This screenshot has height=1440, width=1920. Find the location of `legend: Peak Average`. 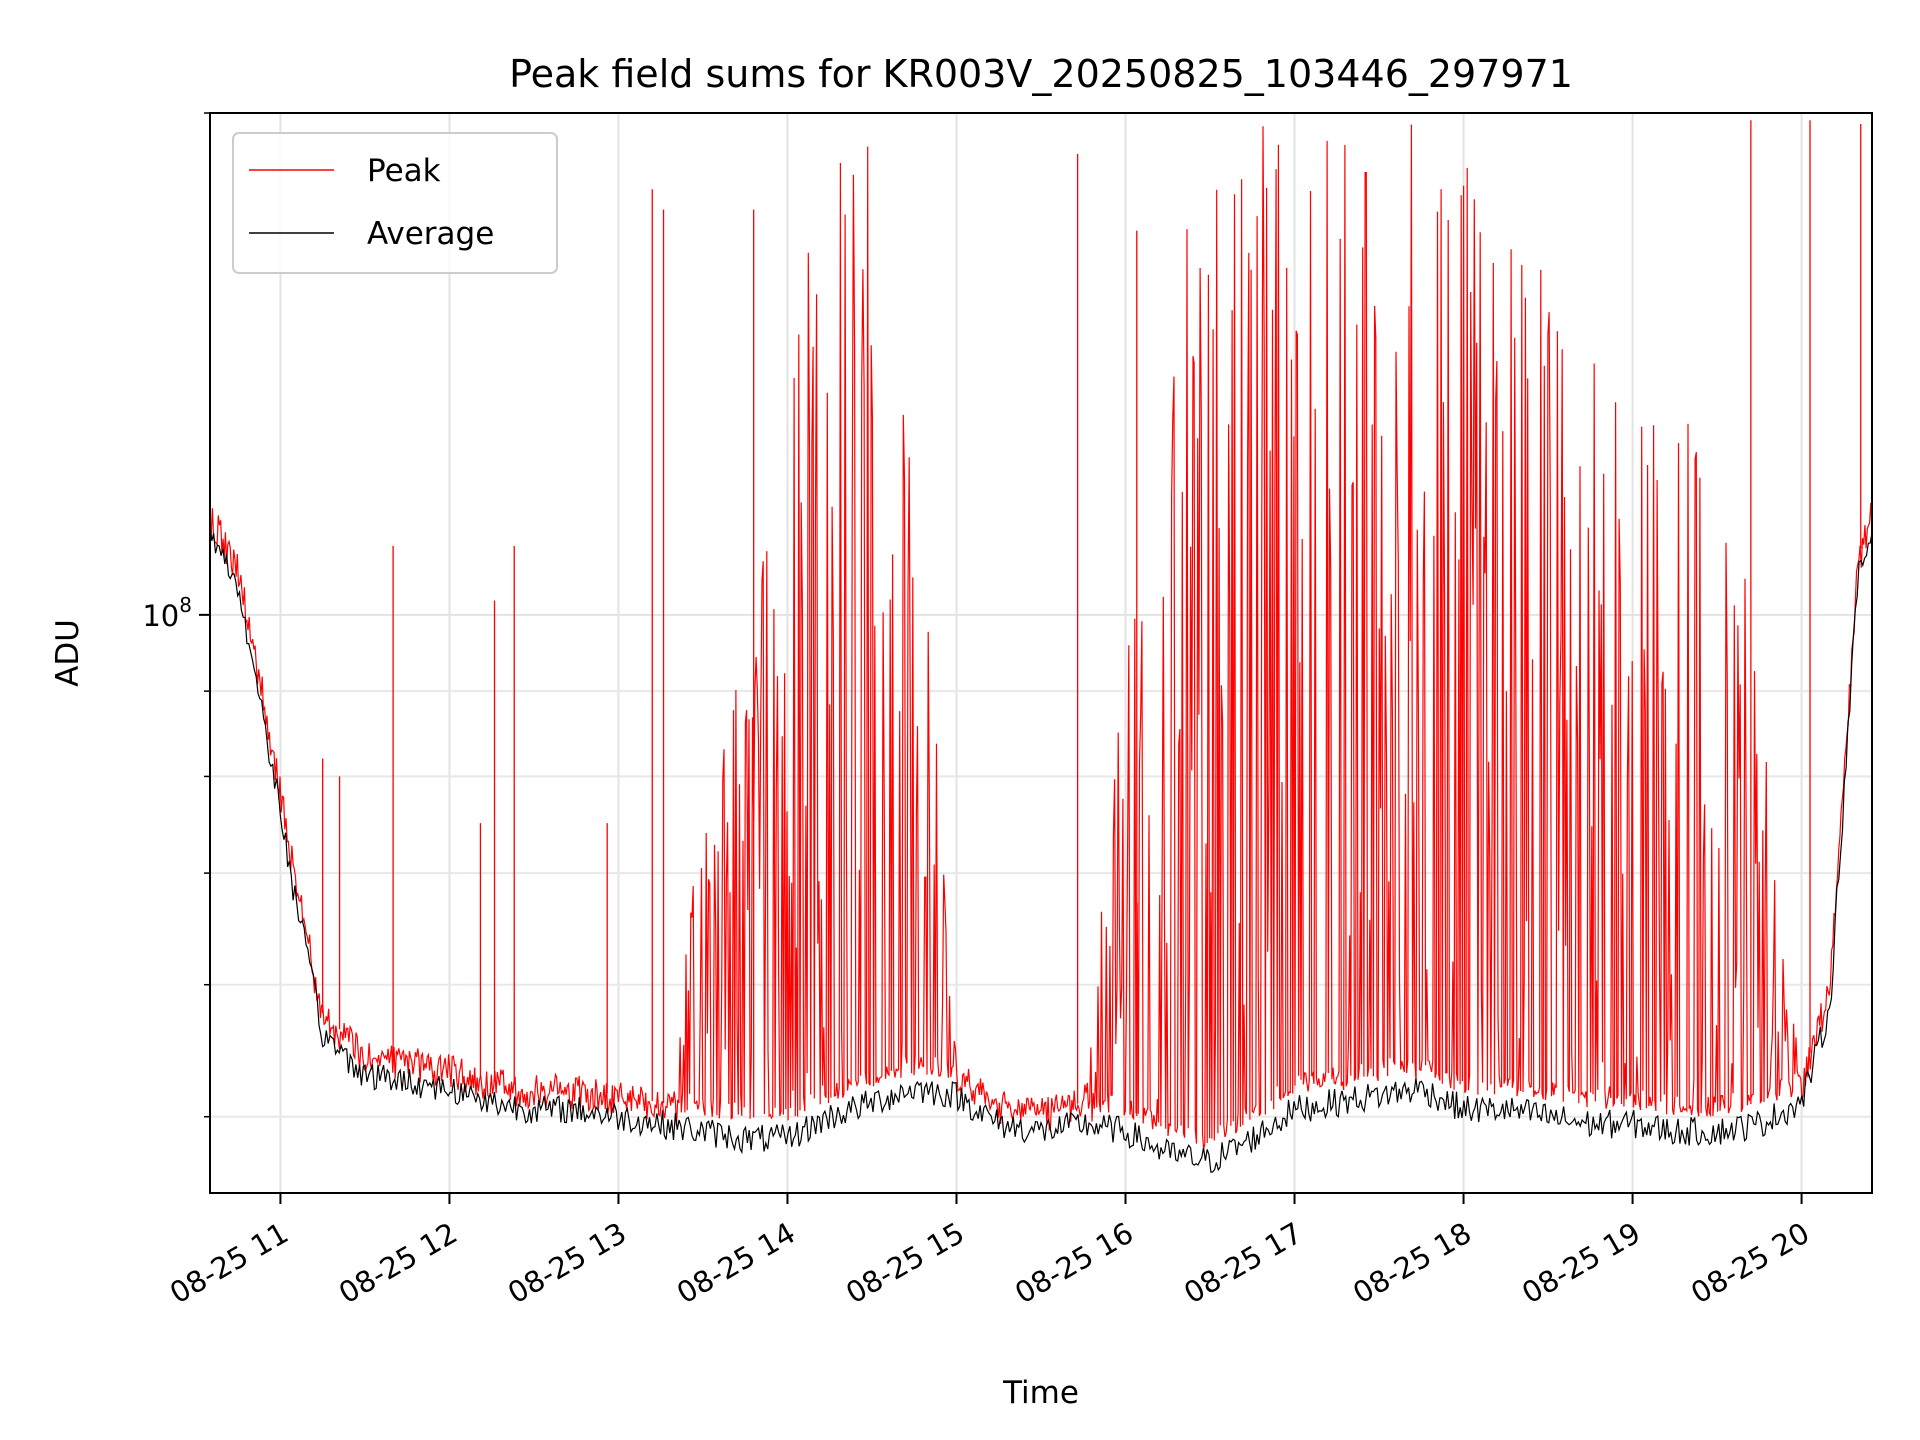

legend: Peak Average is located at coordinates (395, 203).